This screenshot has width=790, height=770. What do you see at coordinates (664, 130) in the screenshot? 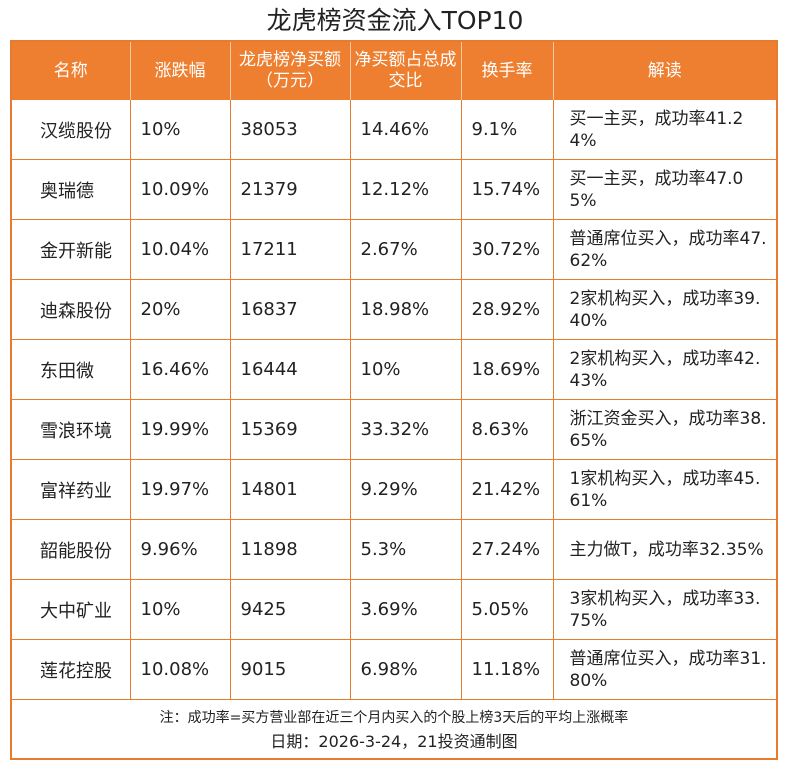
I see `cell-interpretation: 买一主买，成功率41.24%` at bounding box center [664, 130].